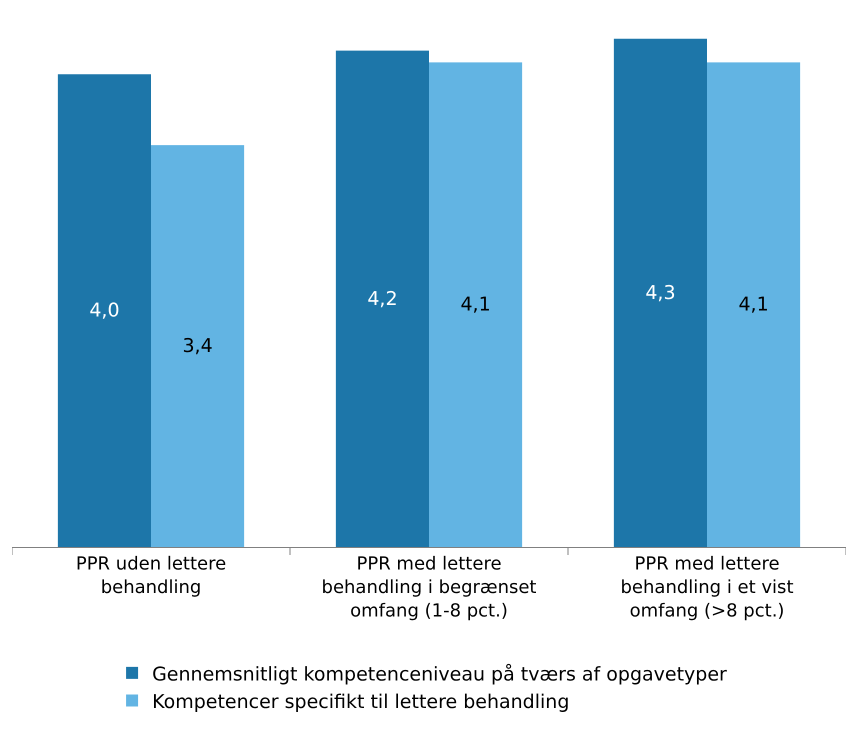  I want to click on data-label: 4,3, so click(660, 293).